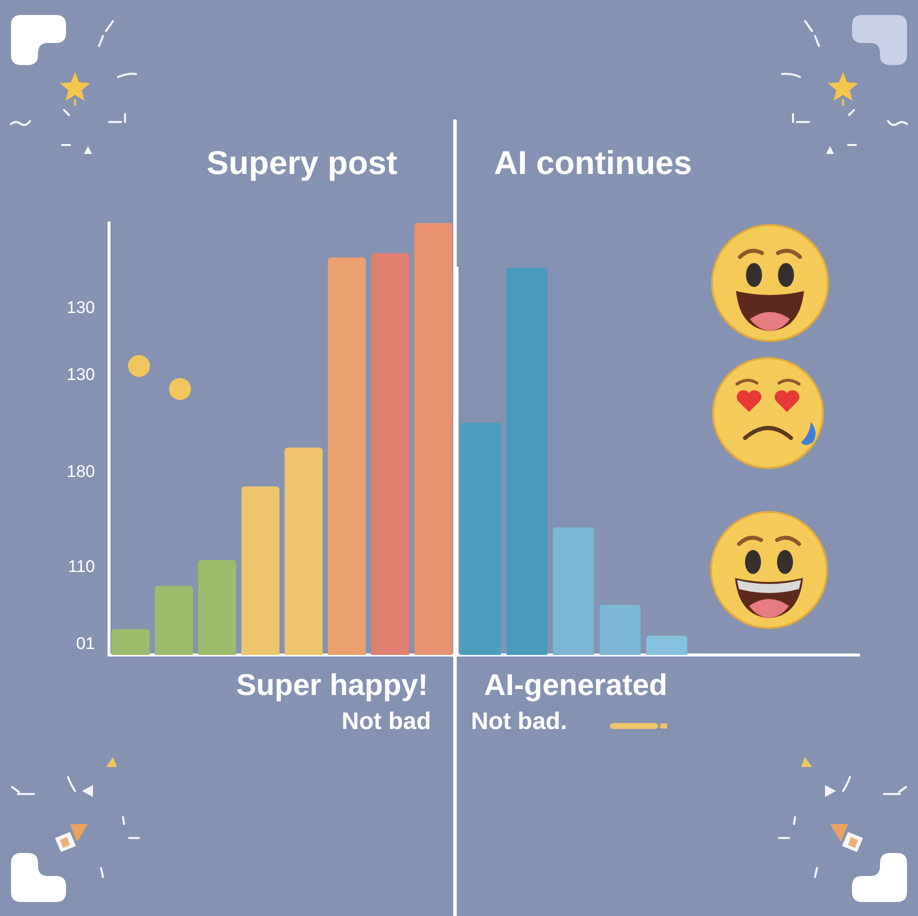  Describe the element at coordinates (386, 721) in the screenshot. I see `text: Not bad` at that location.